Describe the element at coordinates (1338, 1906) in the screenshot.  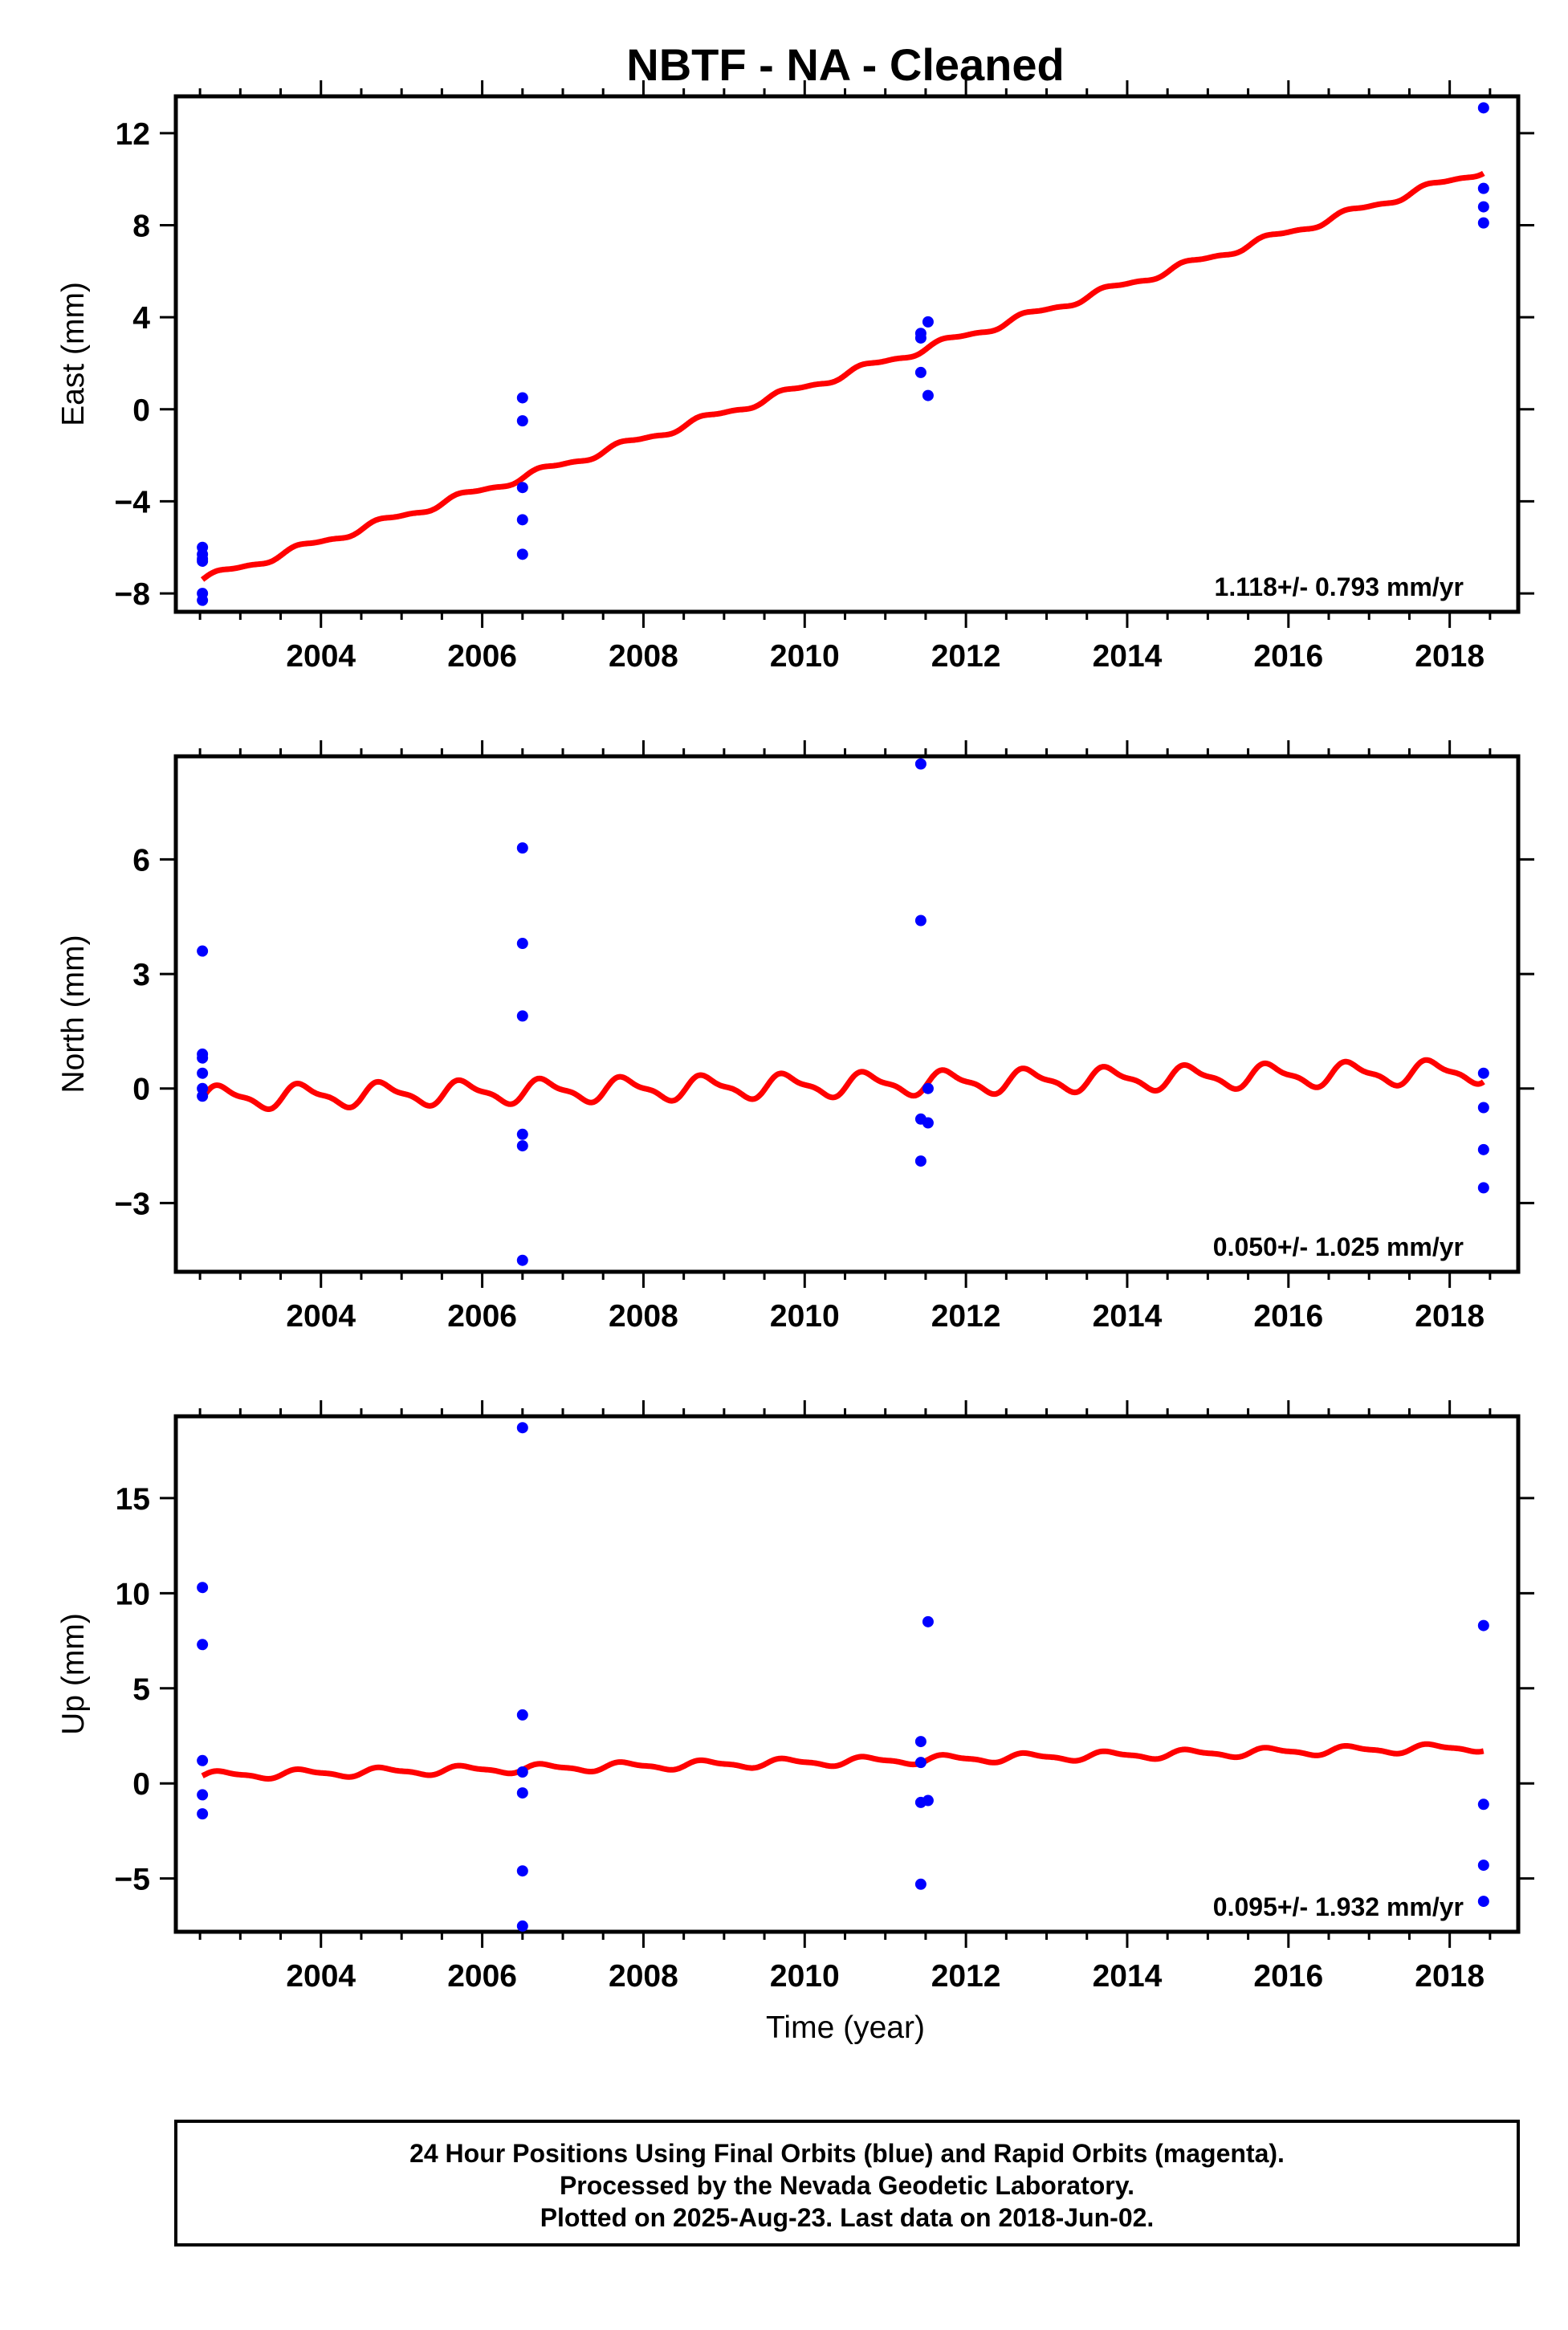
I see `velocity-annotation: 0.095+/- 1.932 mm/yr` at that location.